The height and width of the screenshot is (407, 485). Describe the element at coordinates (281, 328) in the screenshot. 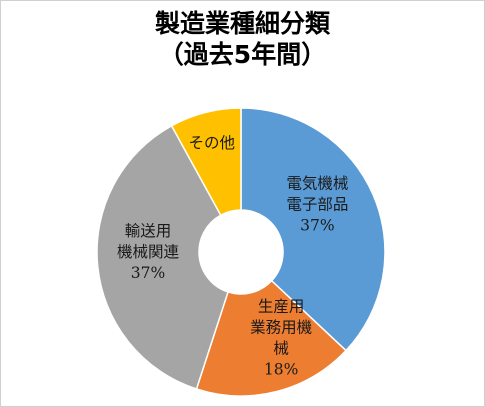

I see `slice-label-2-line-2: 業務用機` at that location.